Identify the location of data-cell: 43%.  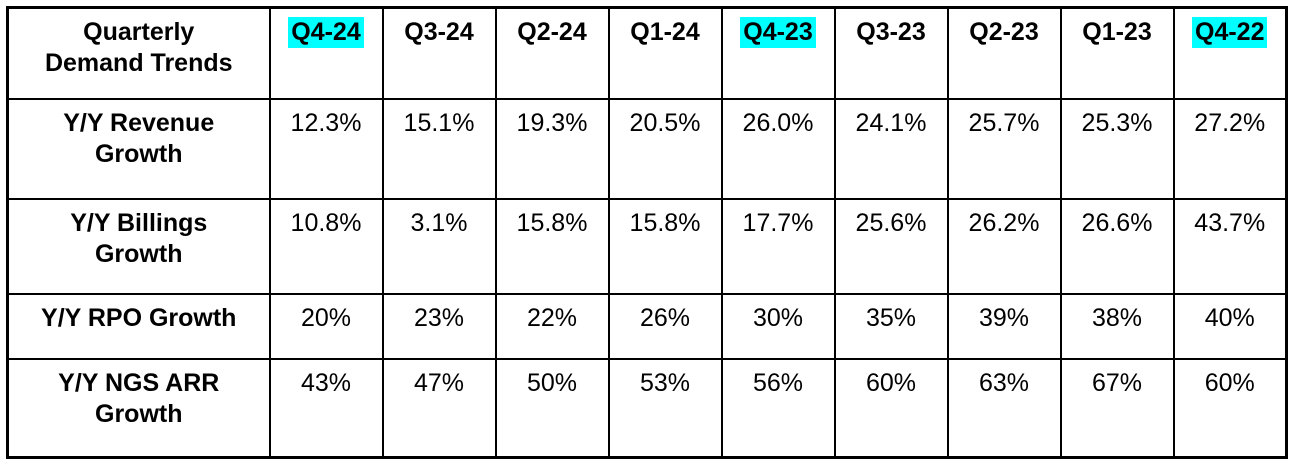
(326, 408).